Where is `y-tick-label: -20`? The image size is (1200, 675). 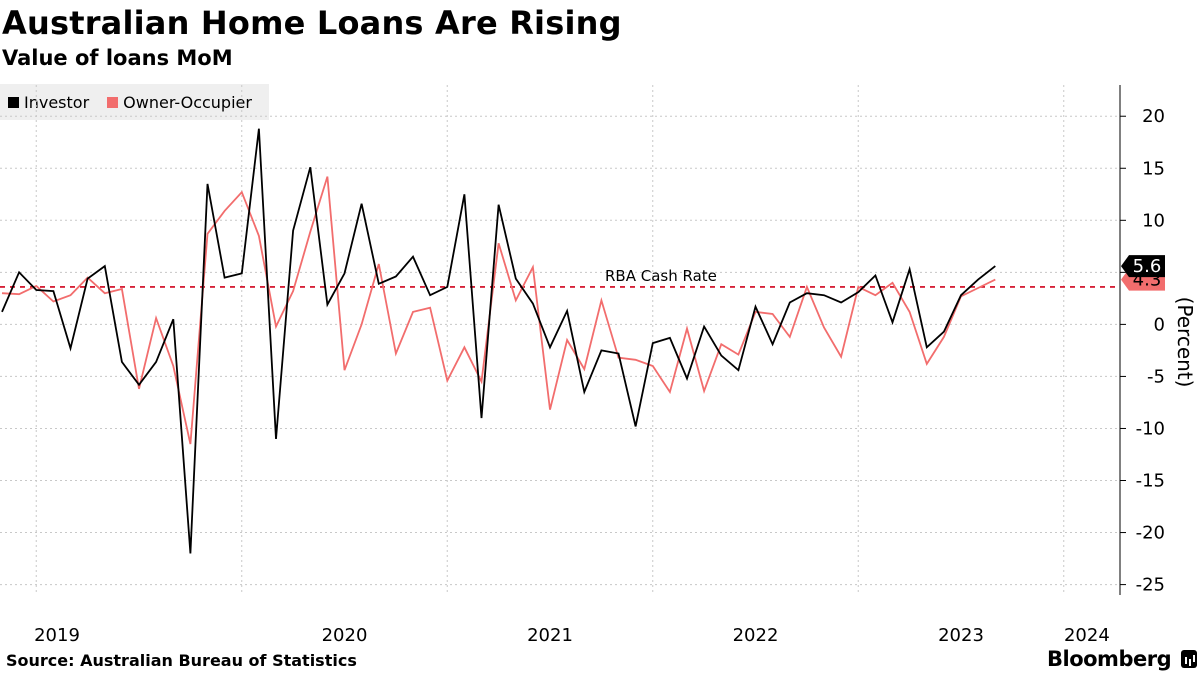 y-tick-label: -20 is located at coordinates (1150, 533).